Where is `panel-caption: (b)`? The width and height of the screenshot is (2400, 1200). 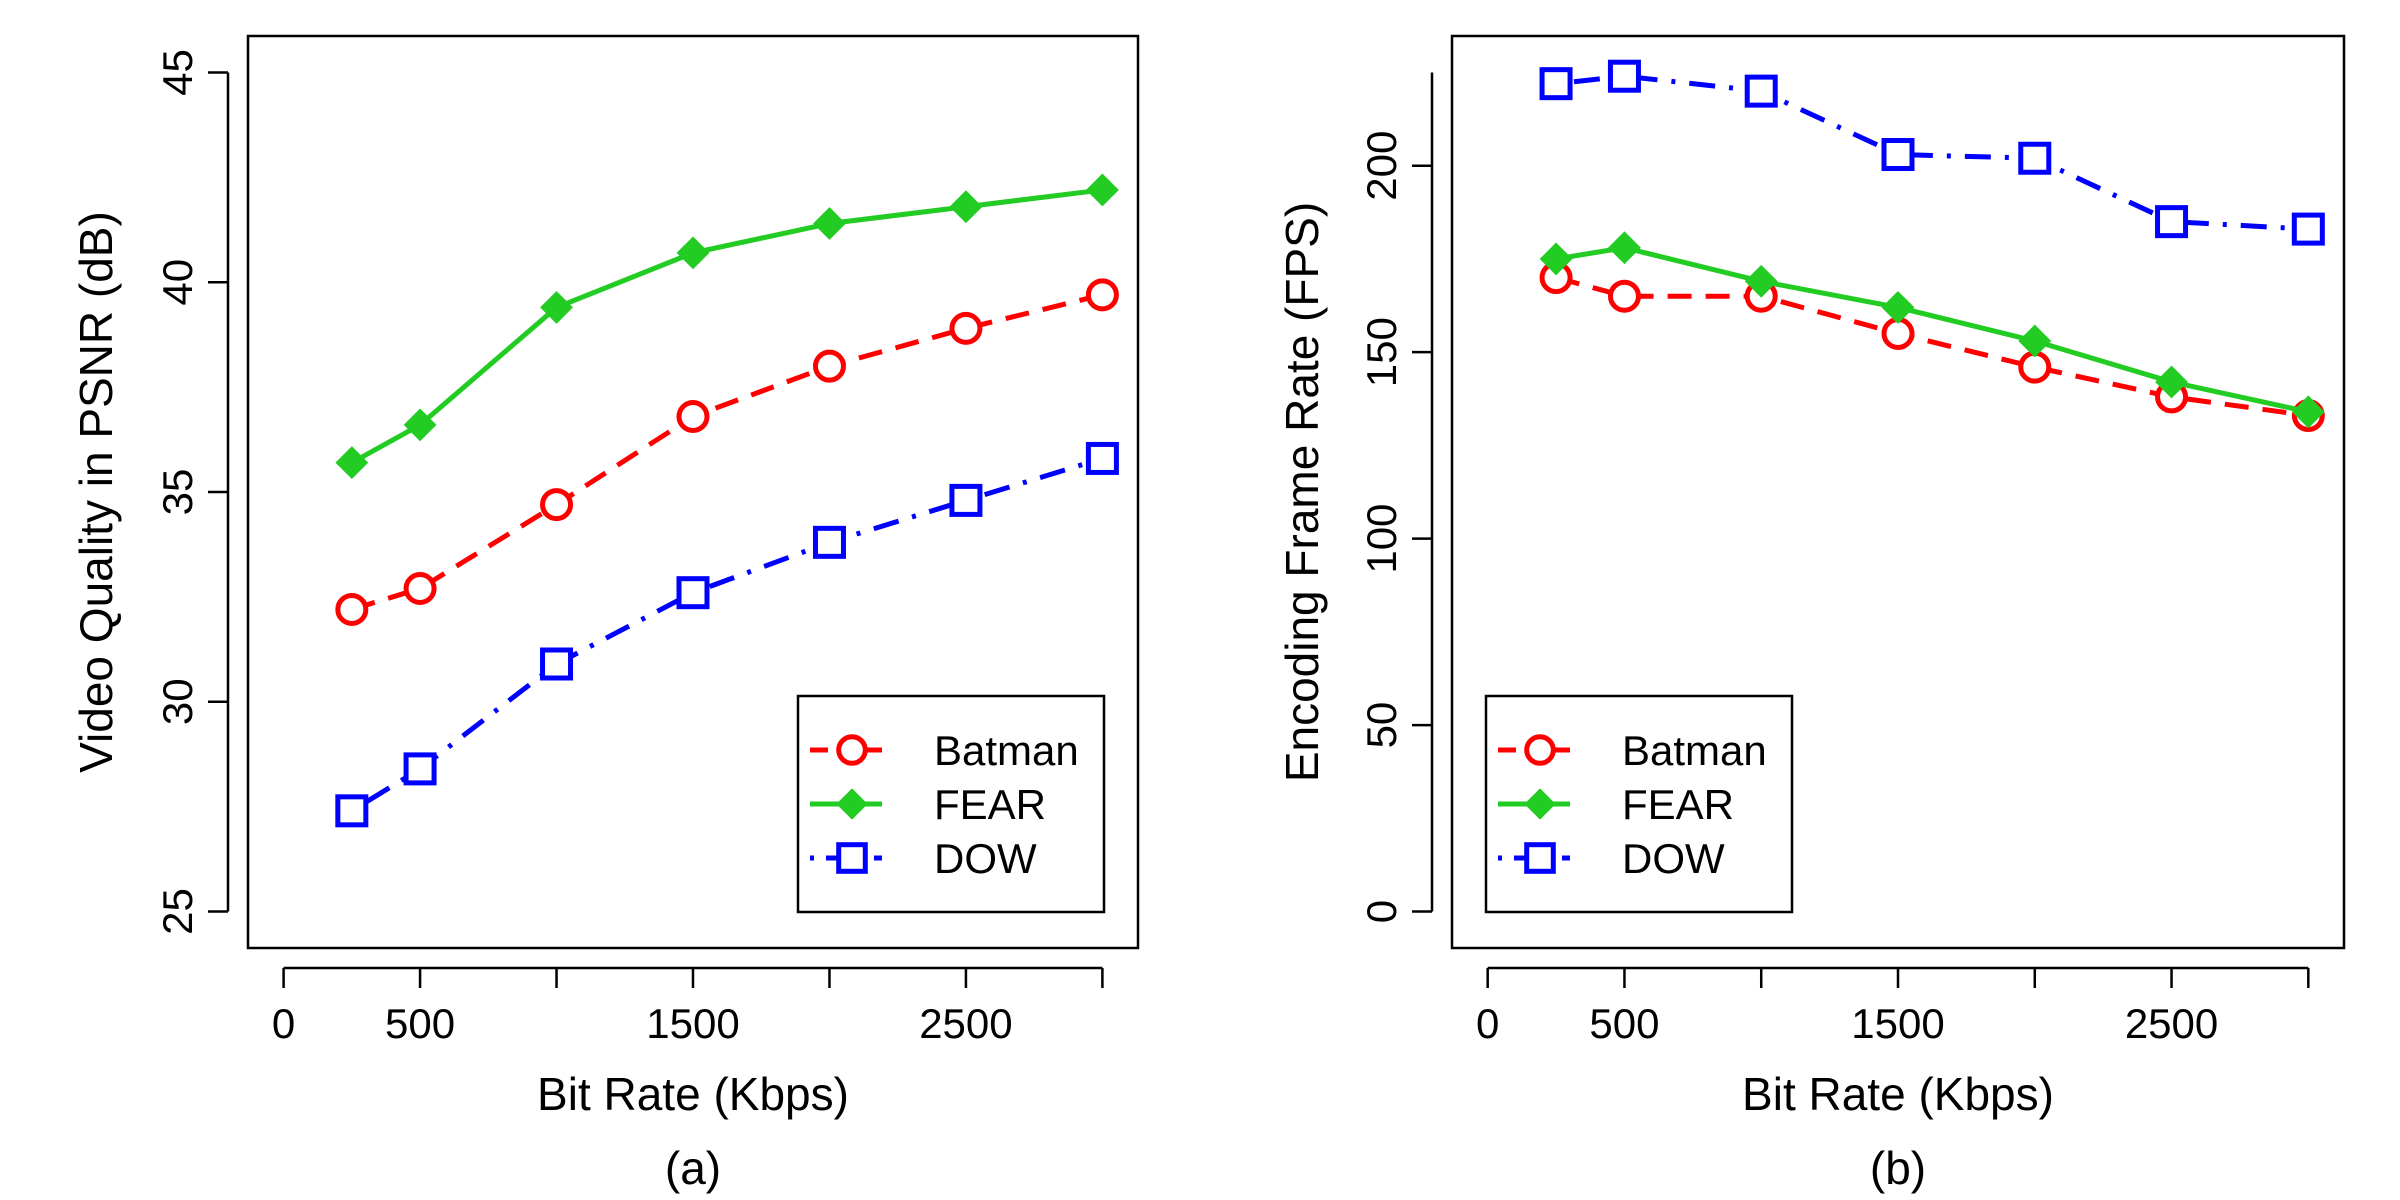
panel-caption: (b) is located at coordinates (1898, 1168).